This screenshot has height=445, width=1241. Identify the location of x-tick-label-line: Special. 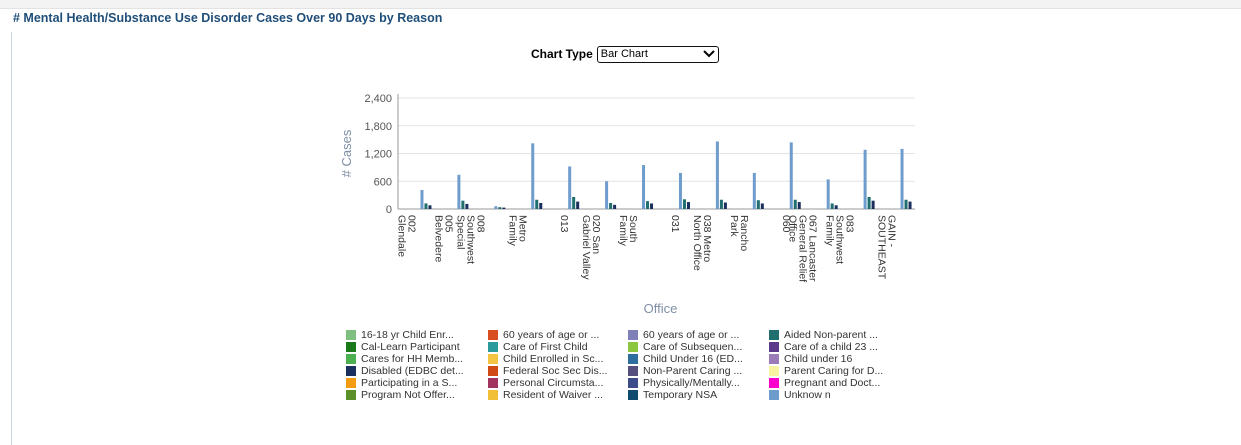
(460, 232).